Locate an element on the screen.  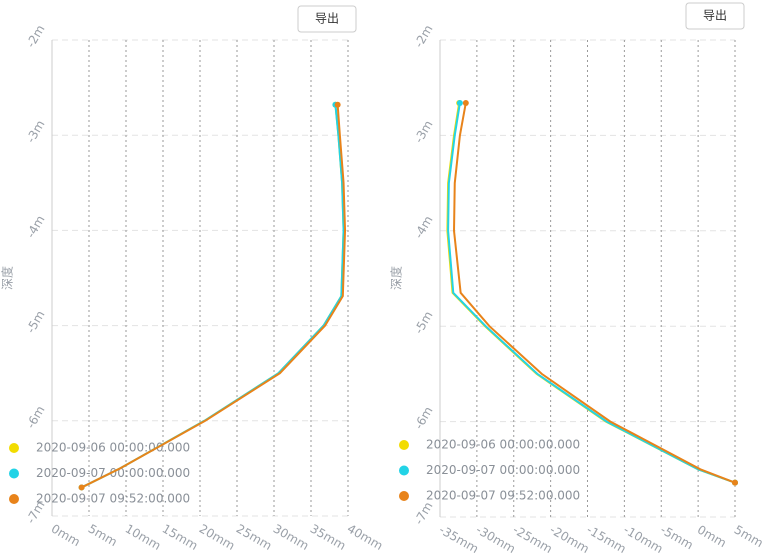
x-tick-label: 10mm is located at coordinates (143, 537).